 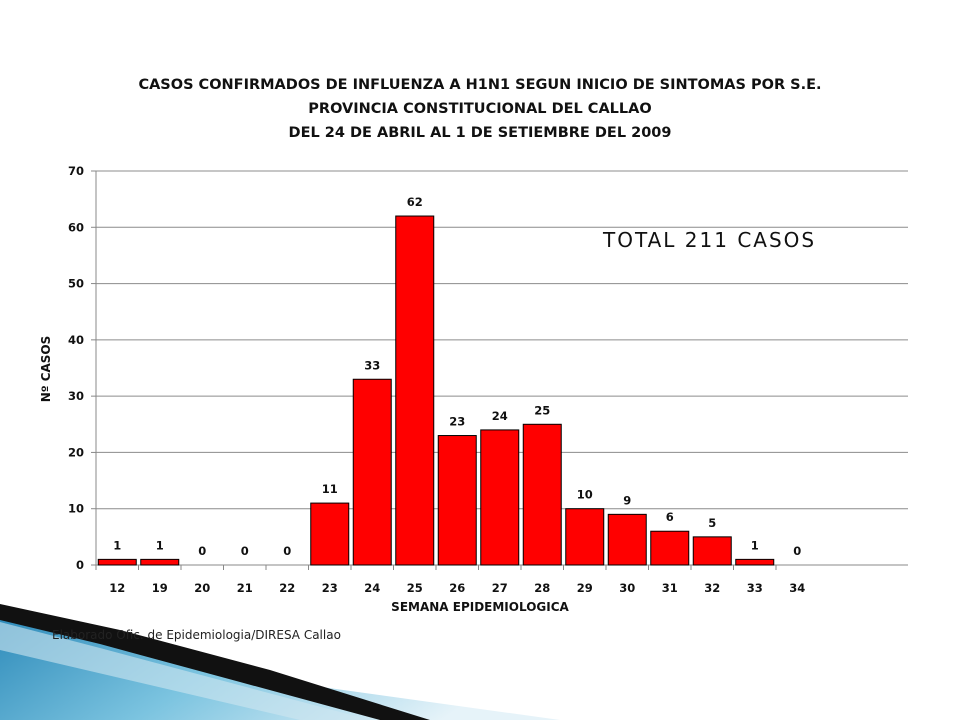 I want to click on data-label: 11, so click(x=330, y=489).